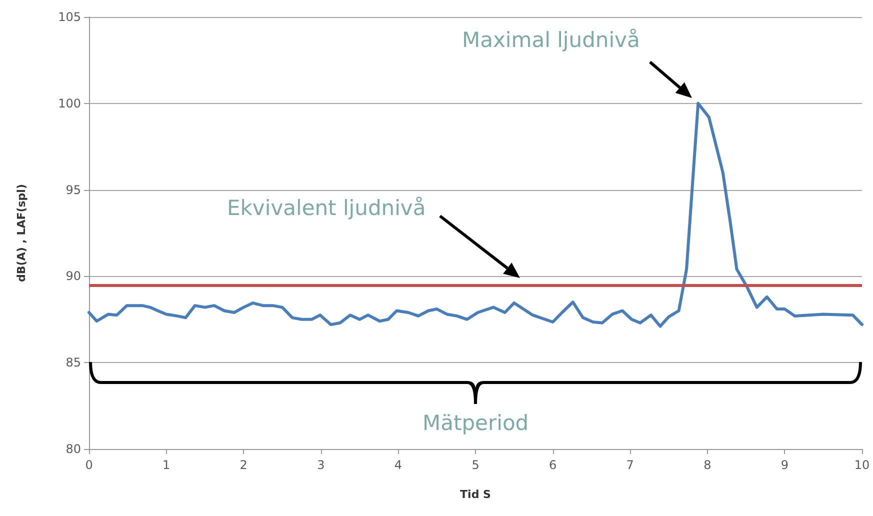 The image size is (873, 516). I want to click on annotation: Maximal ljudnivå, so click(551, 40).